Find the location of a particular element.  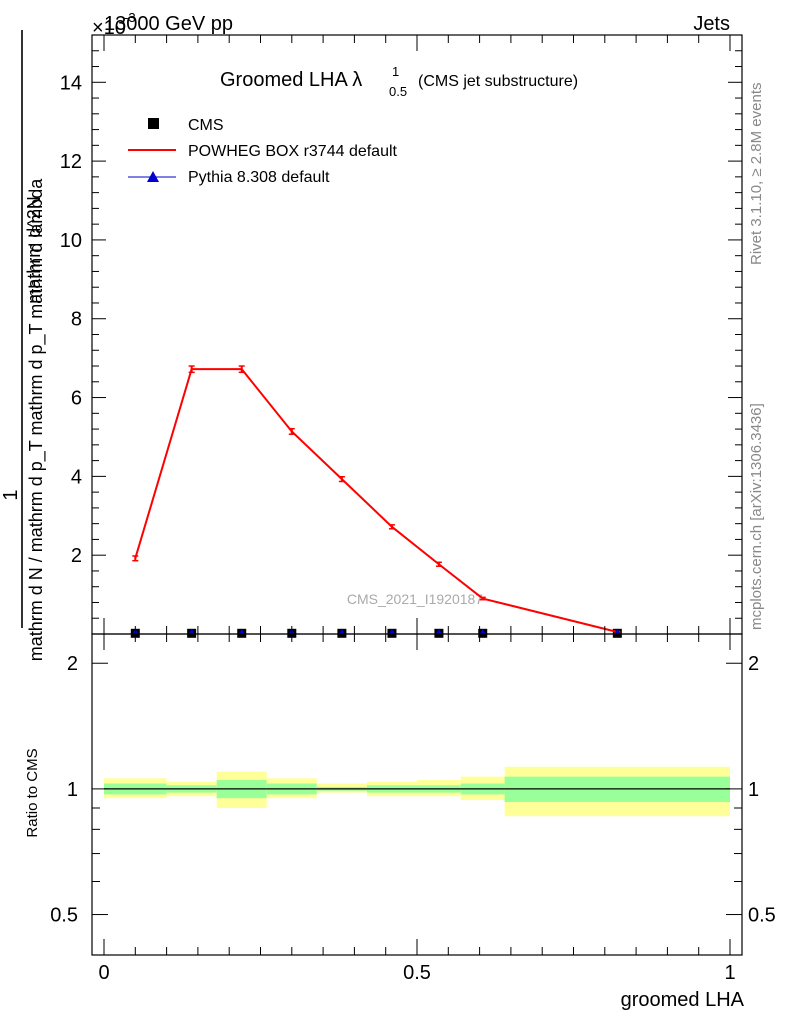

main-y-tick-label: 12 is located at coordinates (71, 162).